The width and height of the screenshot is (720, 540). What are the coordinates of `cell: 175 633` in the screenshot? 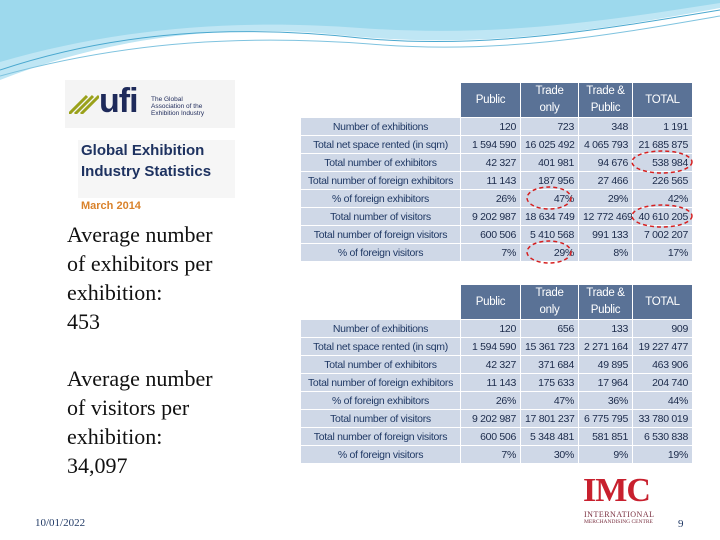 It's located at (549, 382).